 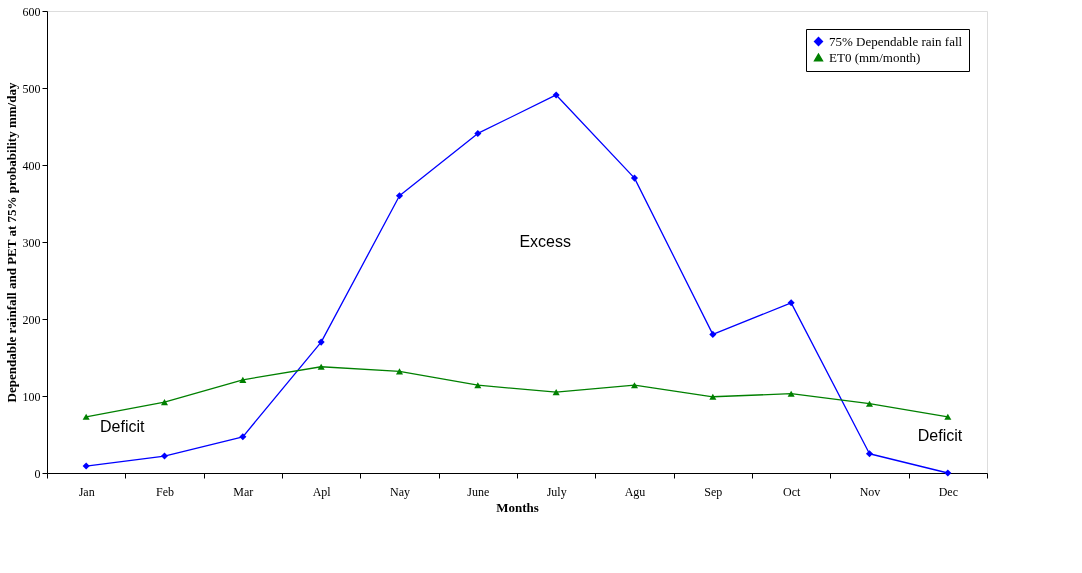 What do you see at coordinates (870, 491) in the screenshot?
I see `x-tick-label: Nov` at bounding box center [870, 491].